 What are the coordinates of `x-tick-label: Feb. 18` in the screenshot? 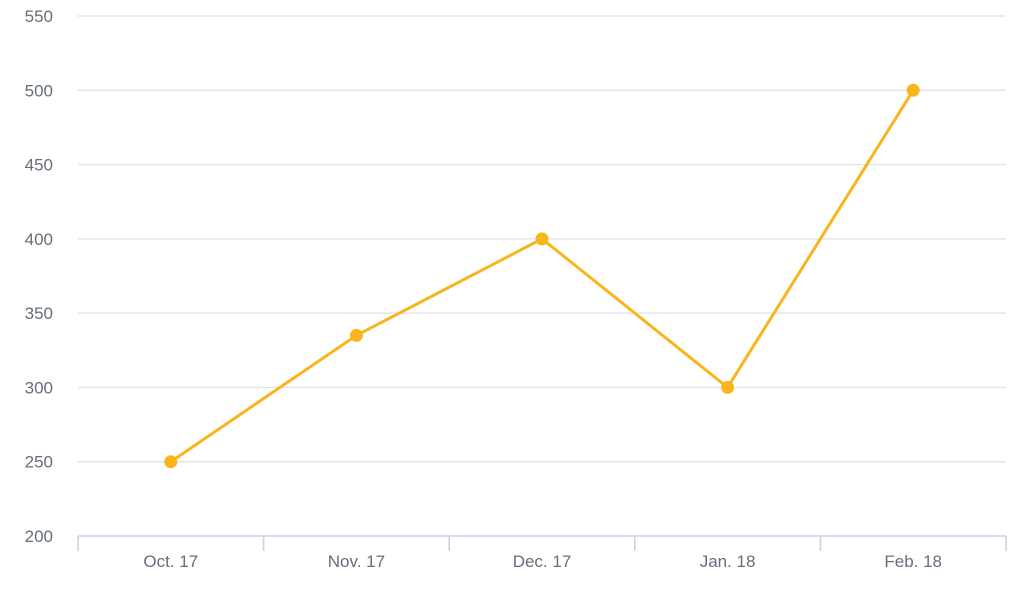 It's located at (913, 561).